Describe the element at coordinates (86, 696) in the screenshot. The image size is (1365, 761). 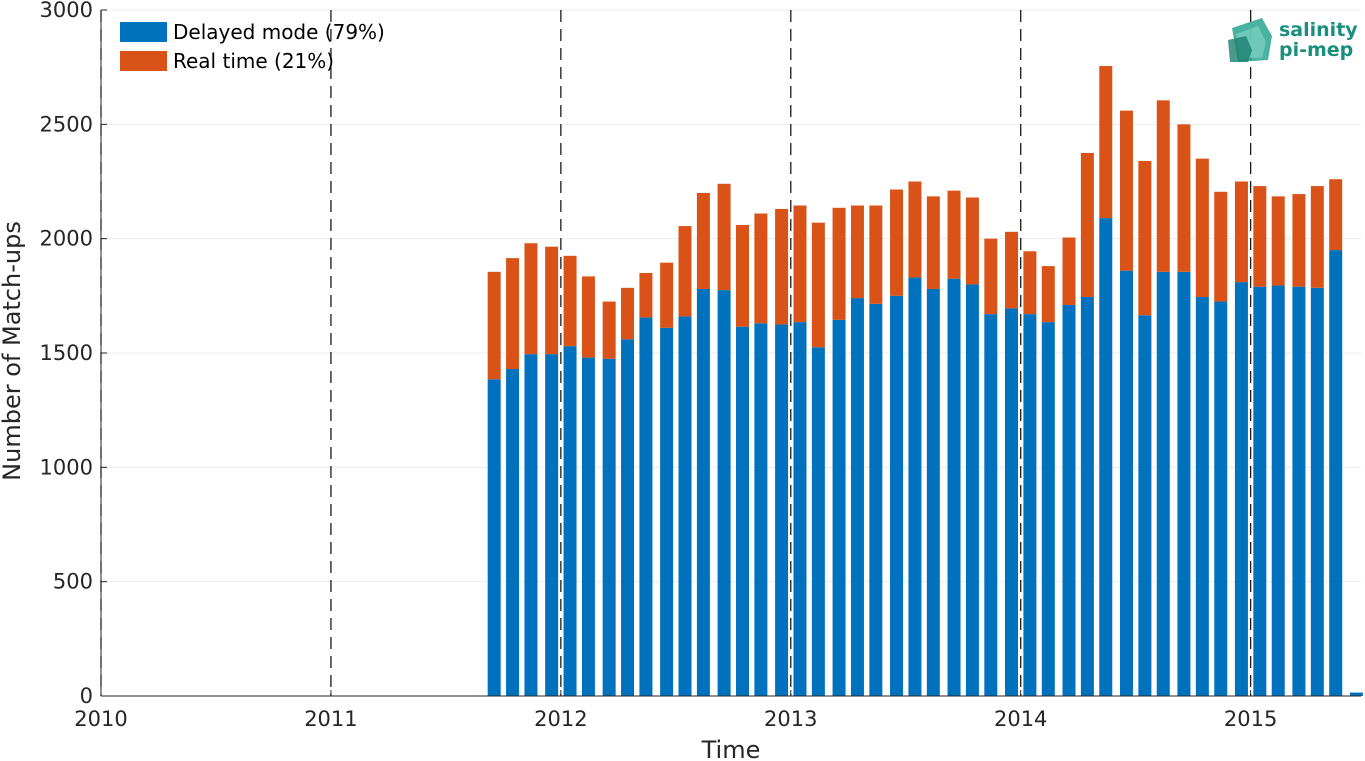
I see `y-tick-label-0: 0` at that location.